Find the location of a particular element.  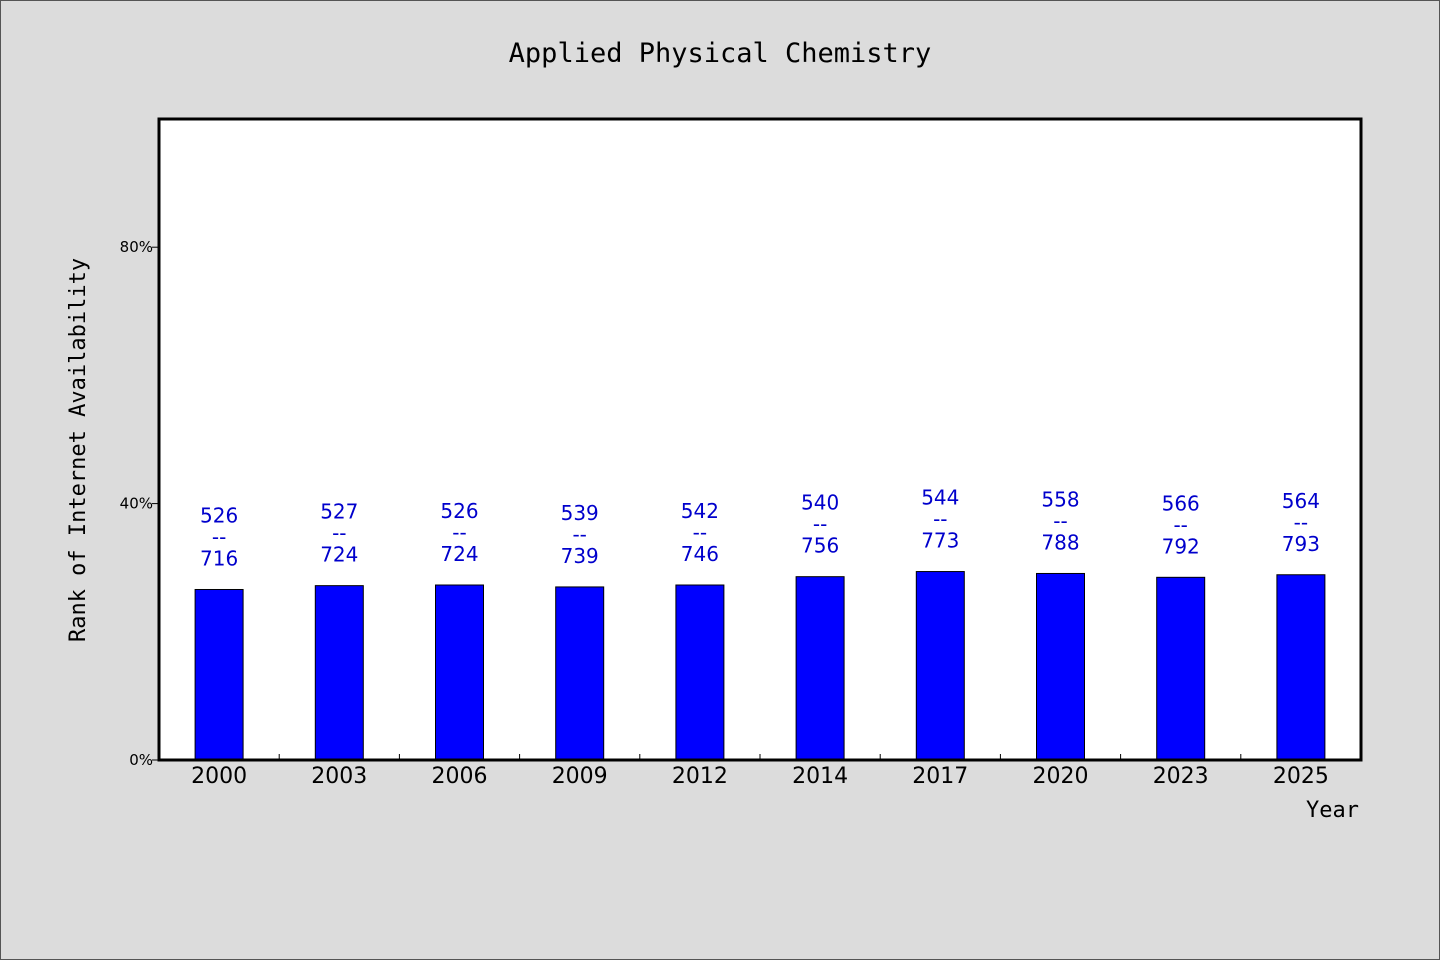

data-label-2009-2: 739 is located at coordinates (580, 556).